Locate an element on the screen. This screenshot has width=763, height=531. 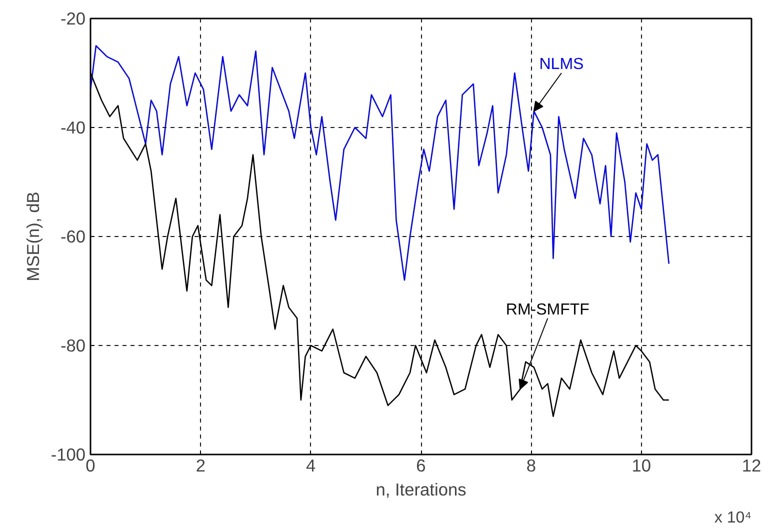
text: x 10⁴ is located at coordinates (733, 518).